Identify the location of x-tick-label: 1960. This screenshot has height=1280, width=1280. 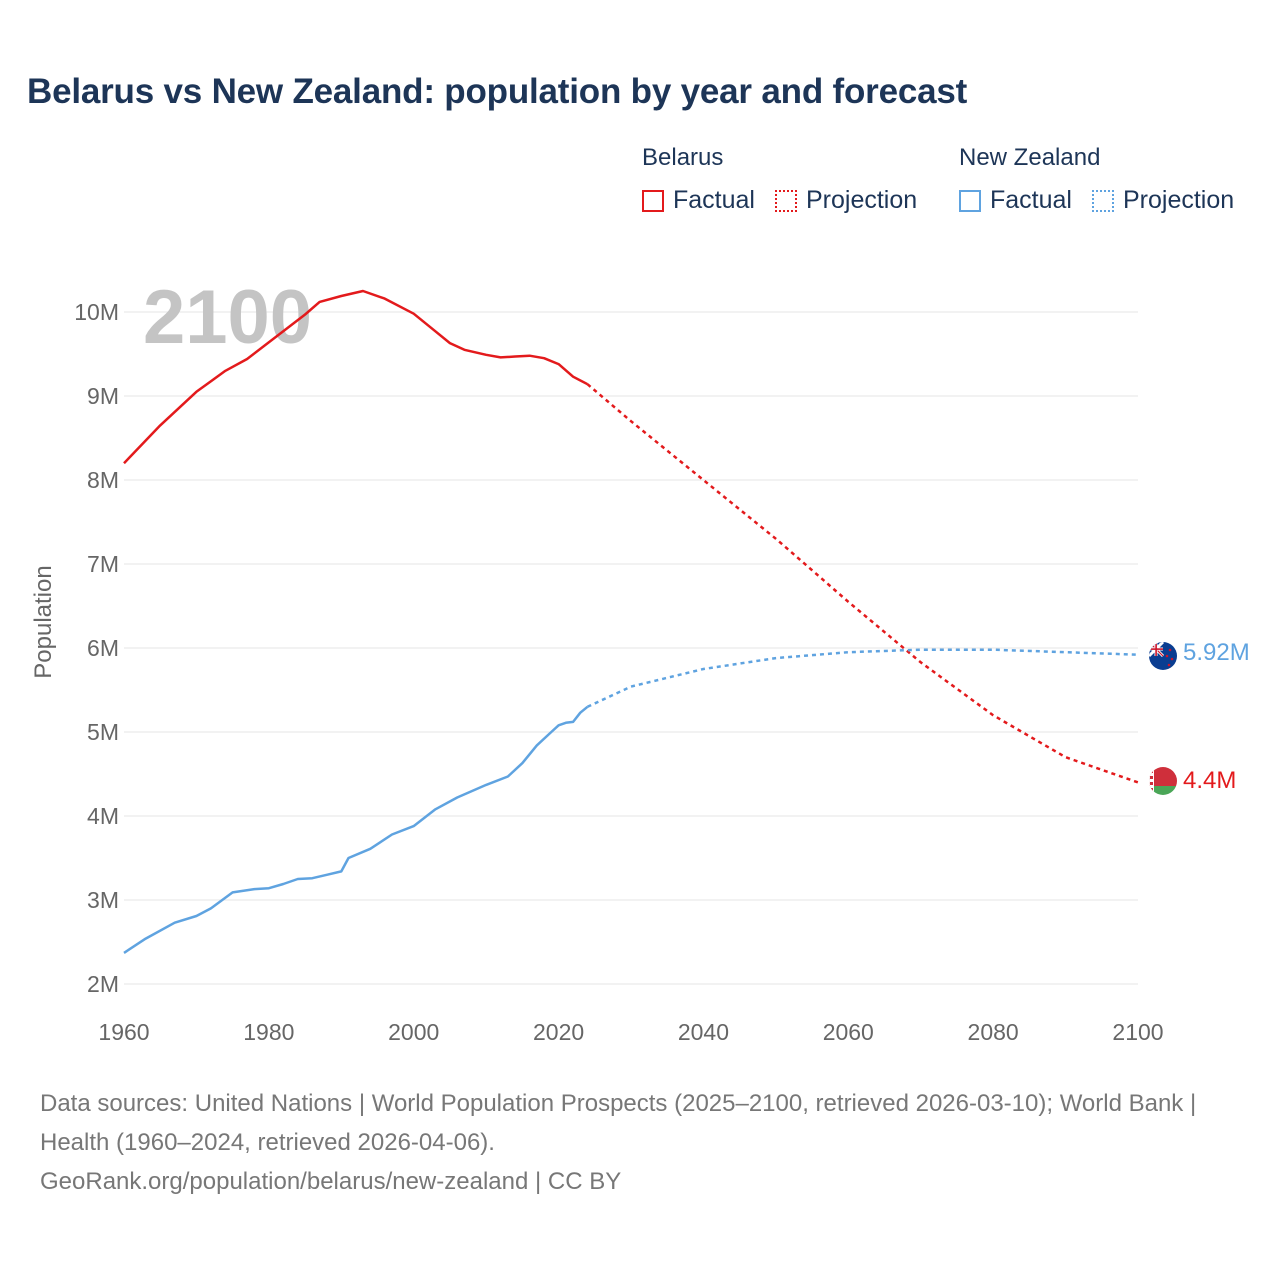
(123, 1032).